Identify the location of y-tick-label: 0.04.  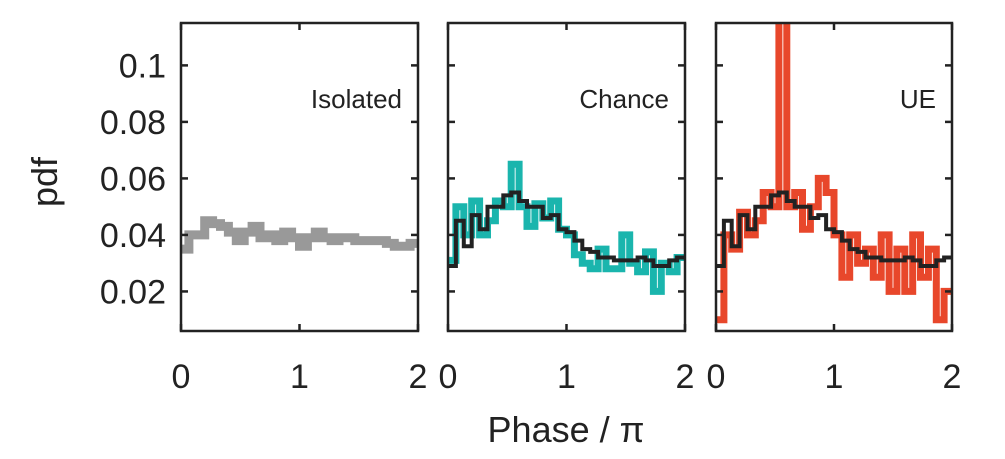
(133, 236).